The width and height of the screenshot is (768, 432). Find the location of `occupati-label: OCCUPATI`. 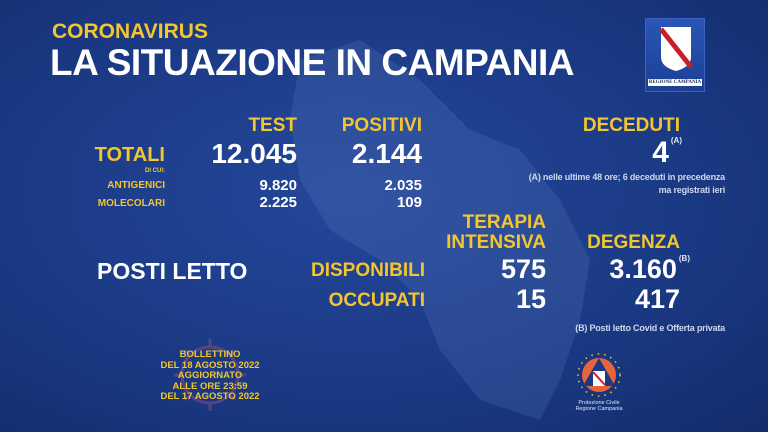

occupati-label: OCCUPATI is located at coordinates (376, 300).